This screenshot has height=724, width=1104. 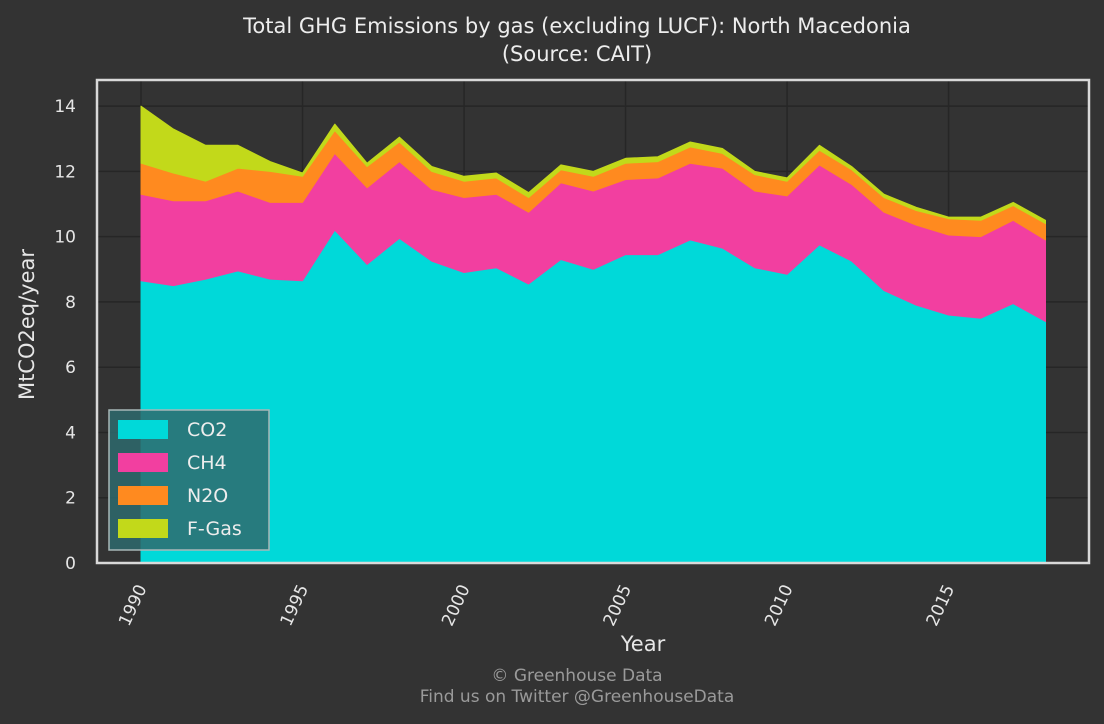 I want to click on y-tick-label: 10, so click(x=65, y=238).